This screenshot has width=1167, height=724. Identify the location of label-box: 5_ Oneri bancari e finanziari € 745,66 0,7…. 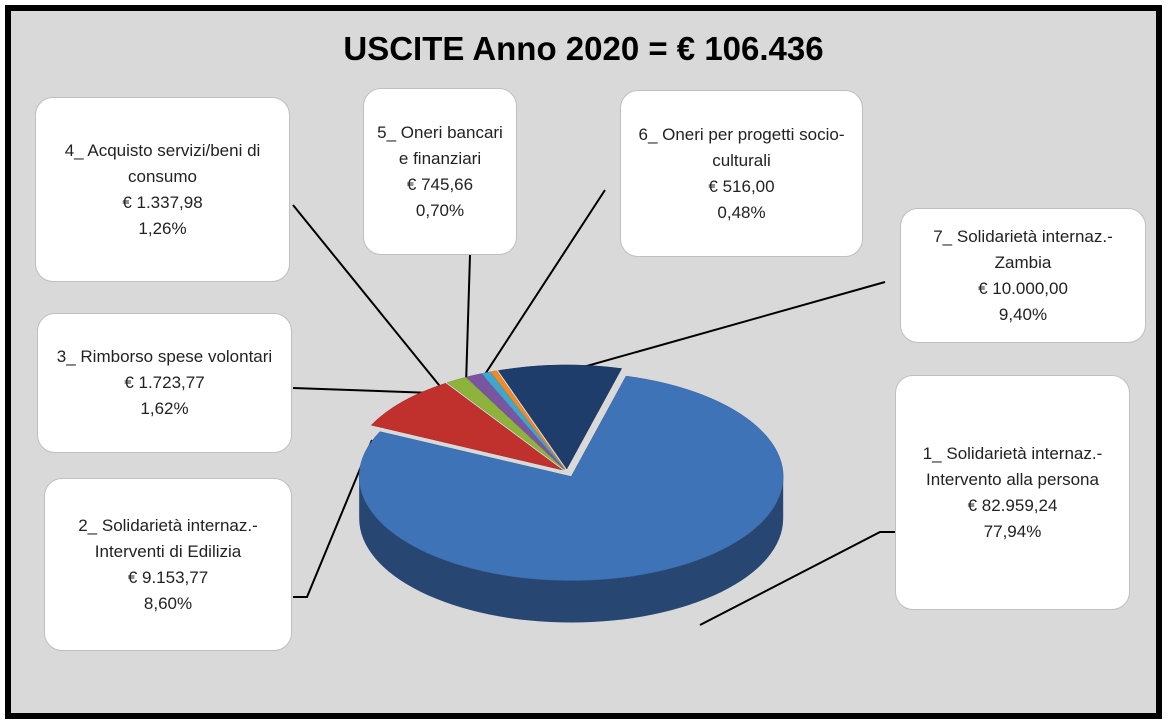
(440, 171).